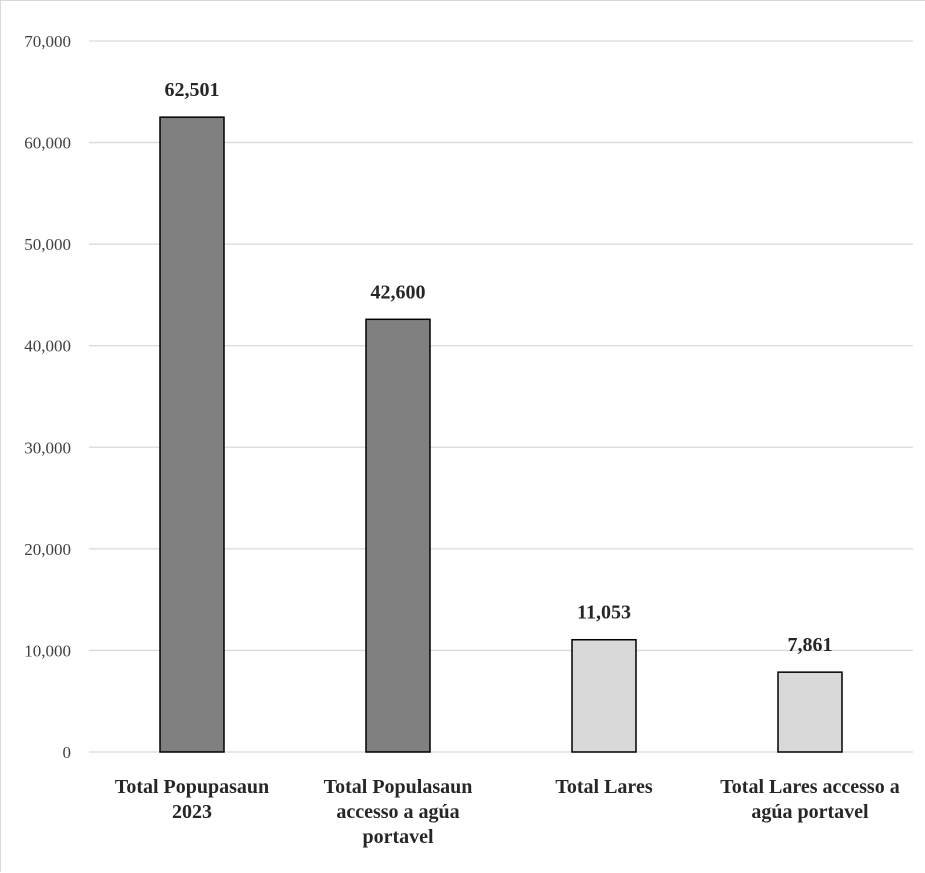 The width and height of the screenshot is (925, 873). What do you see at coordinates (809, 799) in the screenshot?
I see `x-category-label: Total Lares accesso a agúa portavel` at bounding box center [809, 799].